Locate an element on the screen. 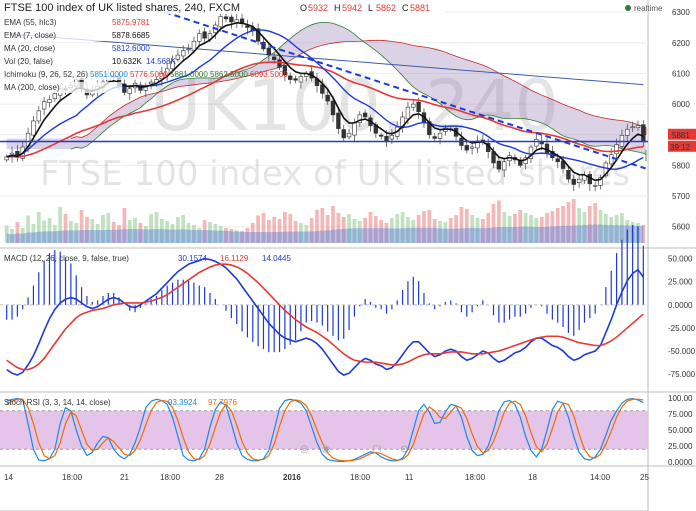  stoch-band is located at coordinates (324, 430).